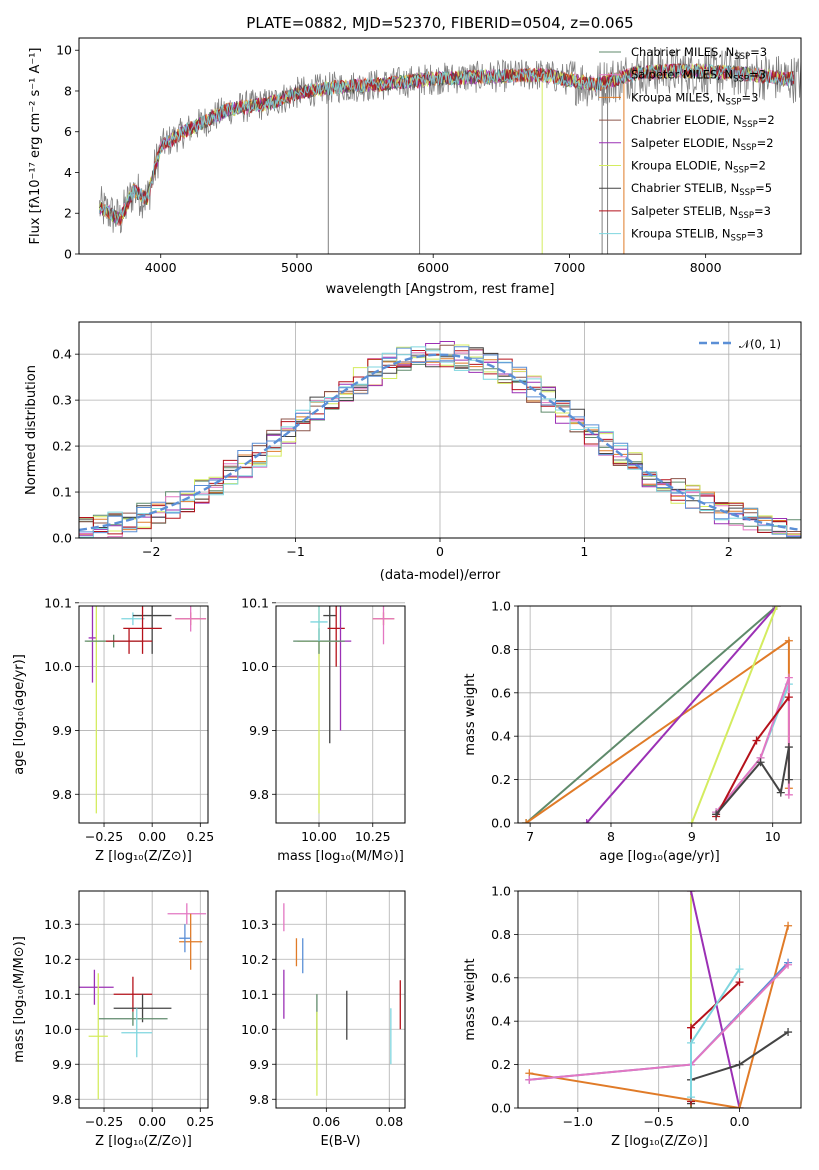 The height and width of the screenshot is (1170, 819). What do you see at coordinates (686, 143) in the screenshot?
I see `legend-label: Salpeter ELODIE, N` at bounding box center [686, 143].